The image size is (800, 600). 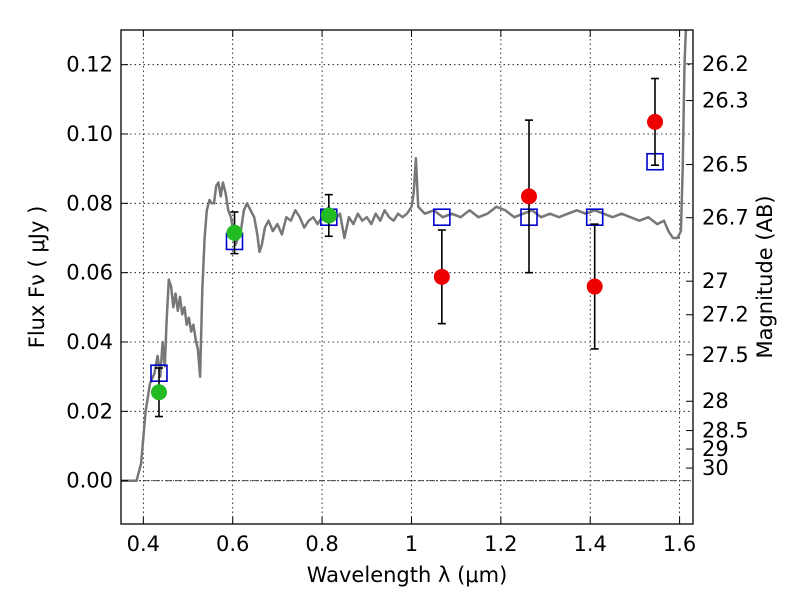 I want to click on y-tick-label: 0.00, so click(x=89, y=481).